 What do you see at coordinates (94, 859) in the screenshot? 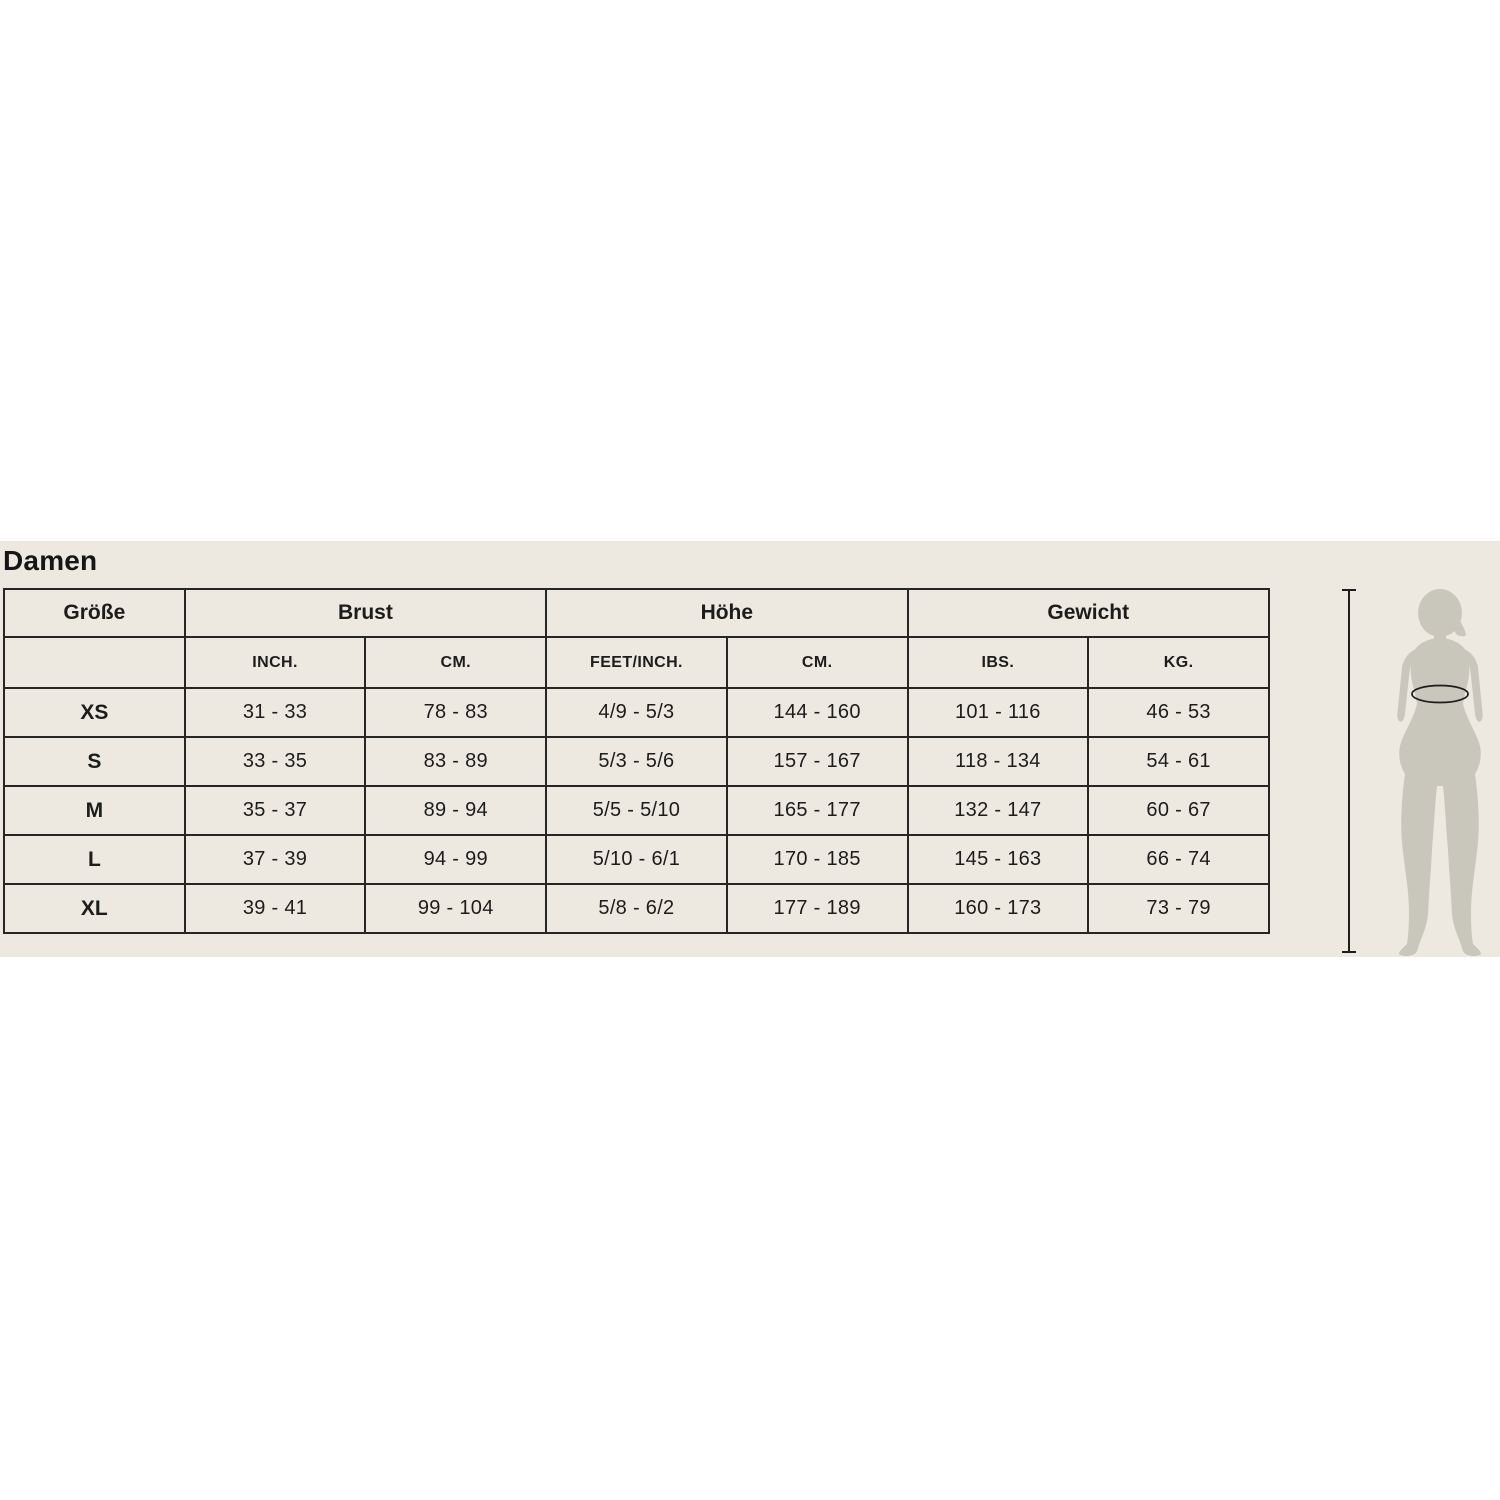
I see `size-cell: L` at bounding box center [94, 859].